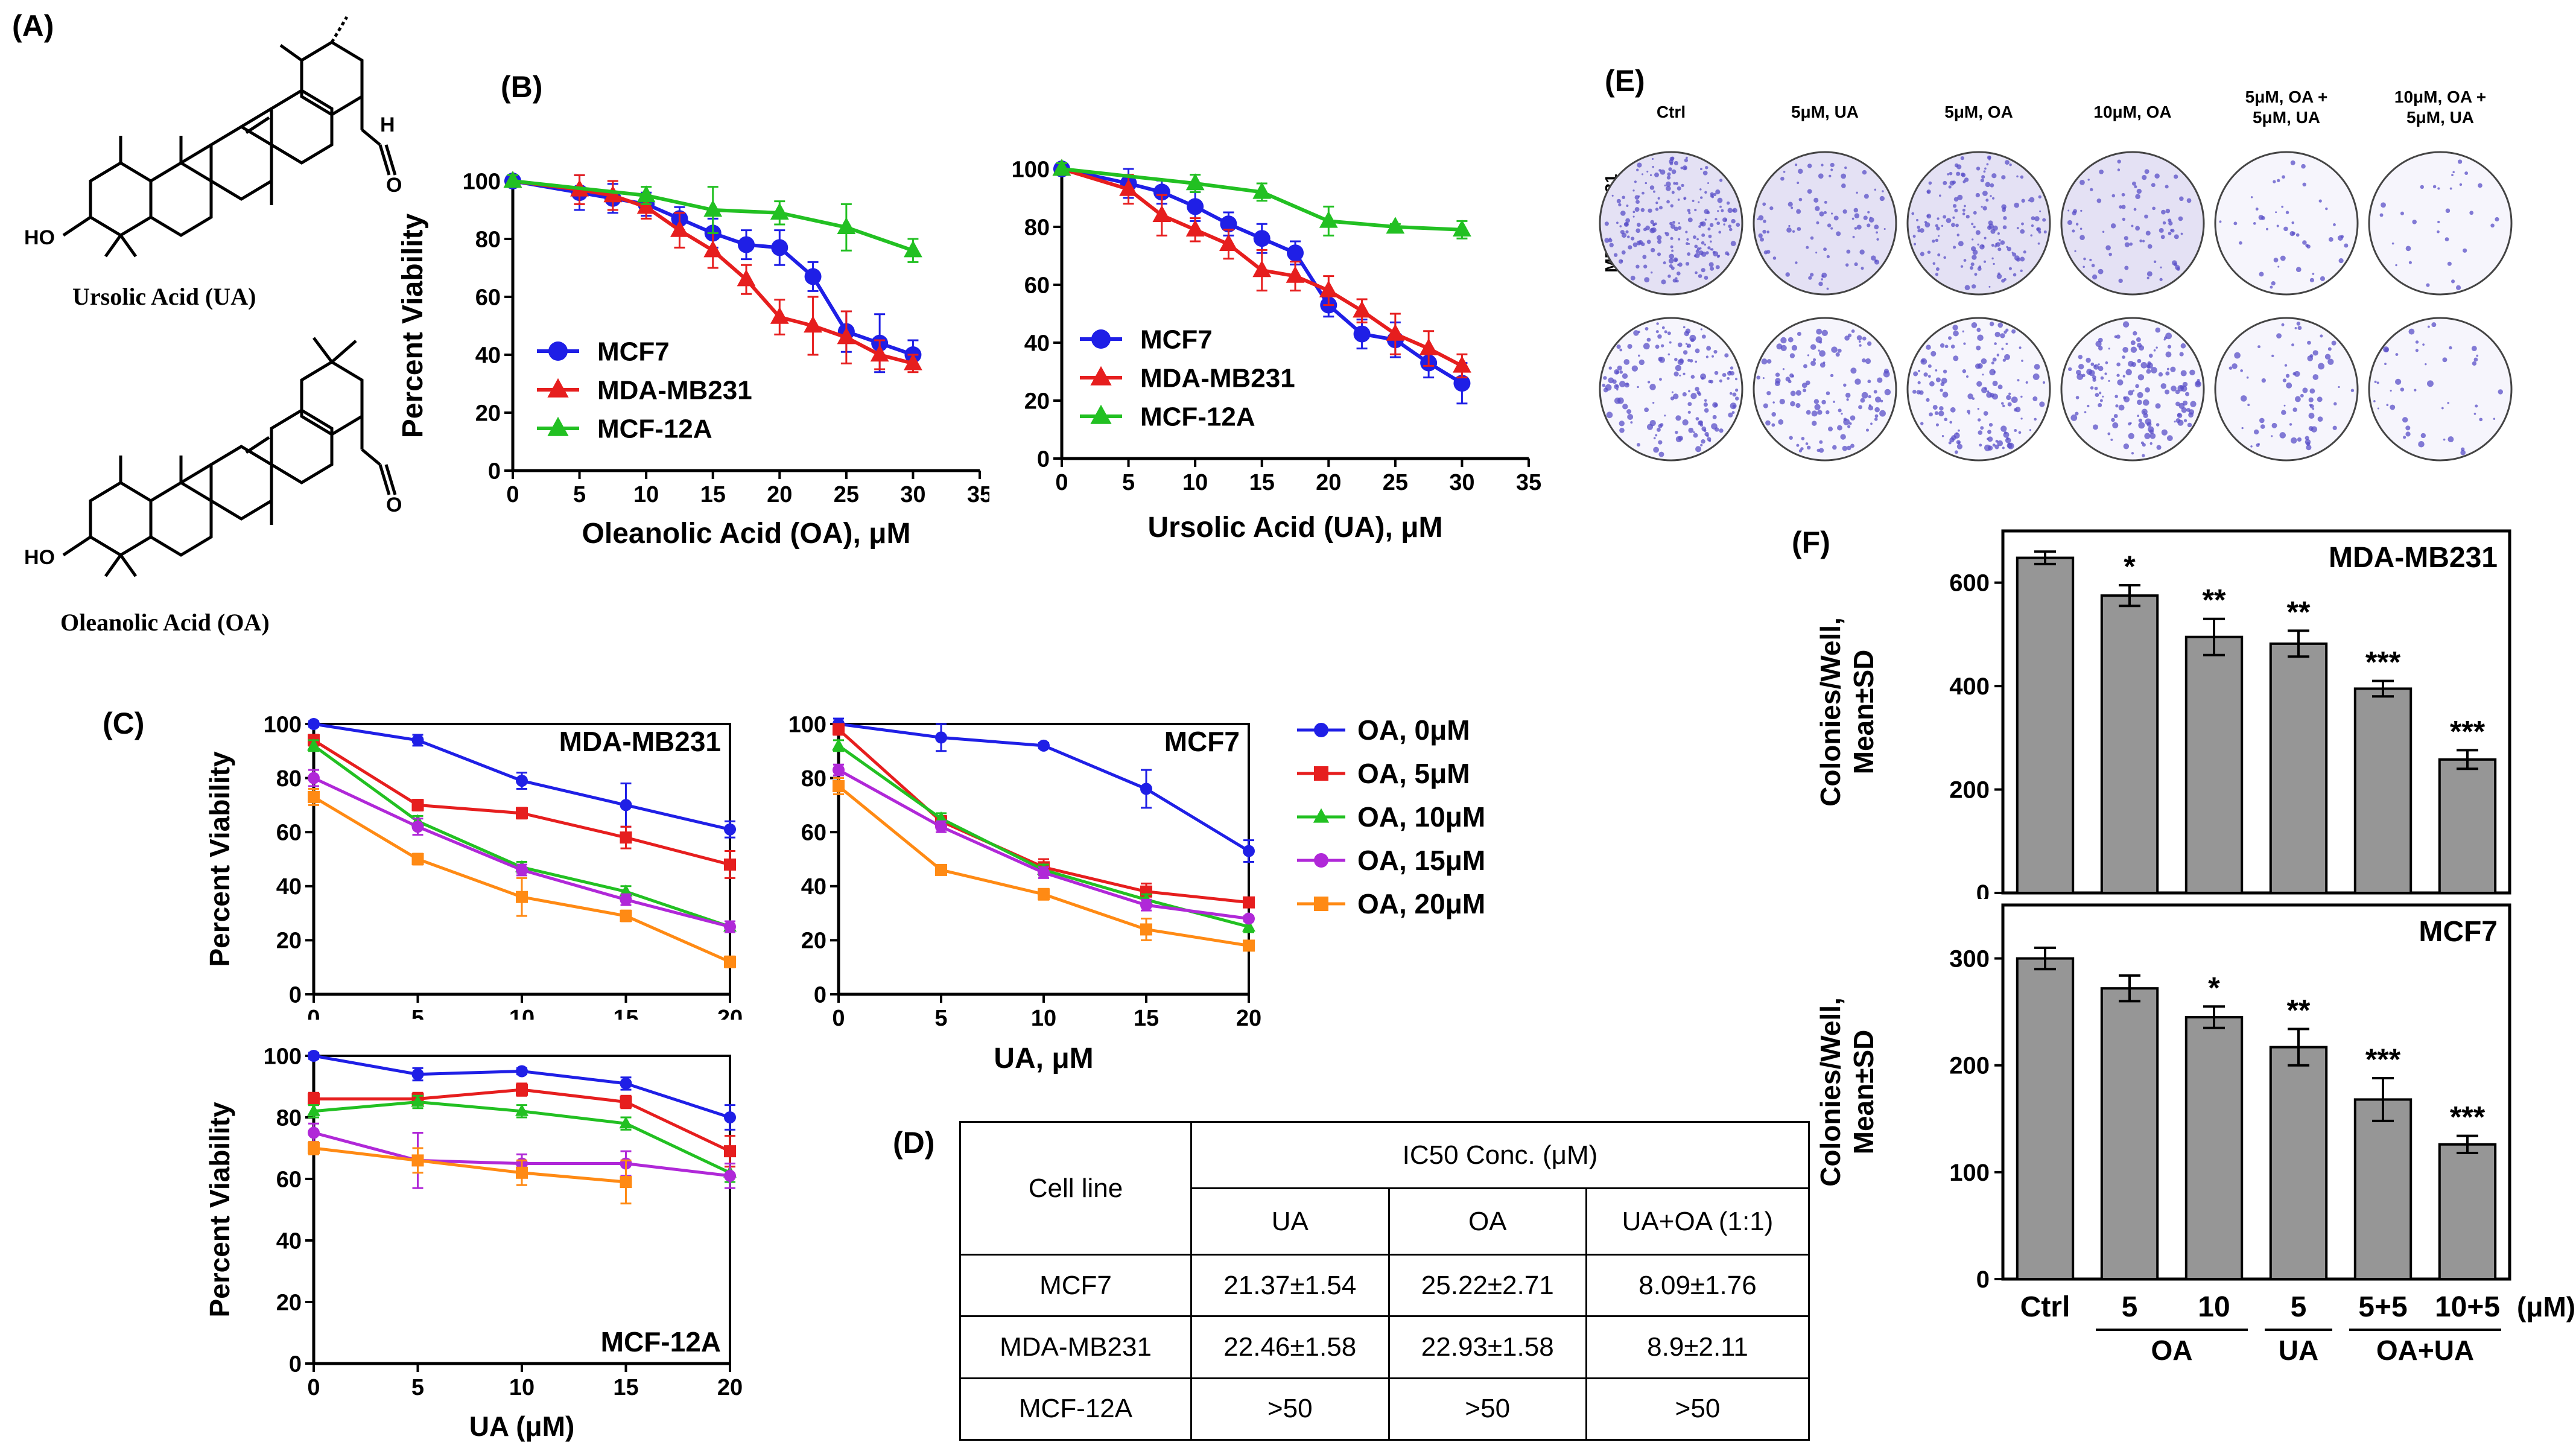  What do you see at coordinates (1983, 1279) in the screenshot?
I see `y-tick-label: 0` at bounding box center [1983, 1279].